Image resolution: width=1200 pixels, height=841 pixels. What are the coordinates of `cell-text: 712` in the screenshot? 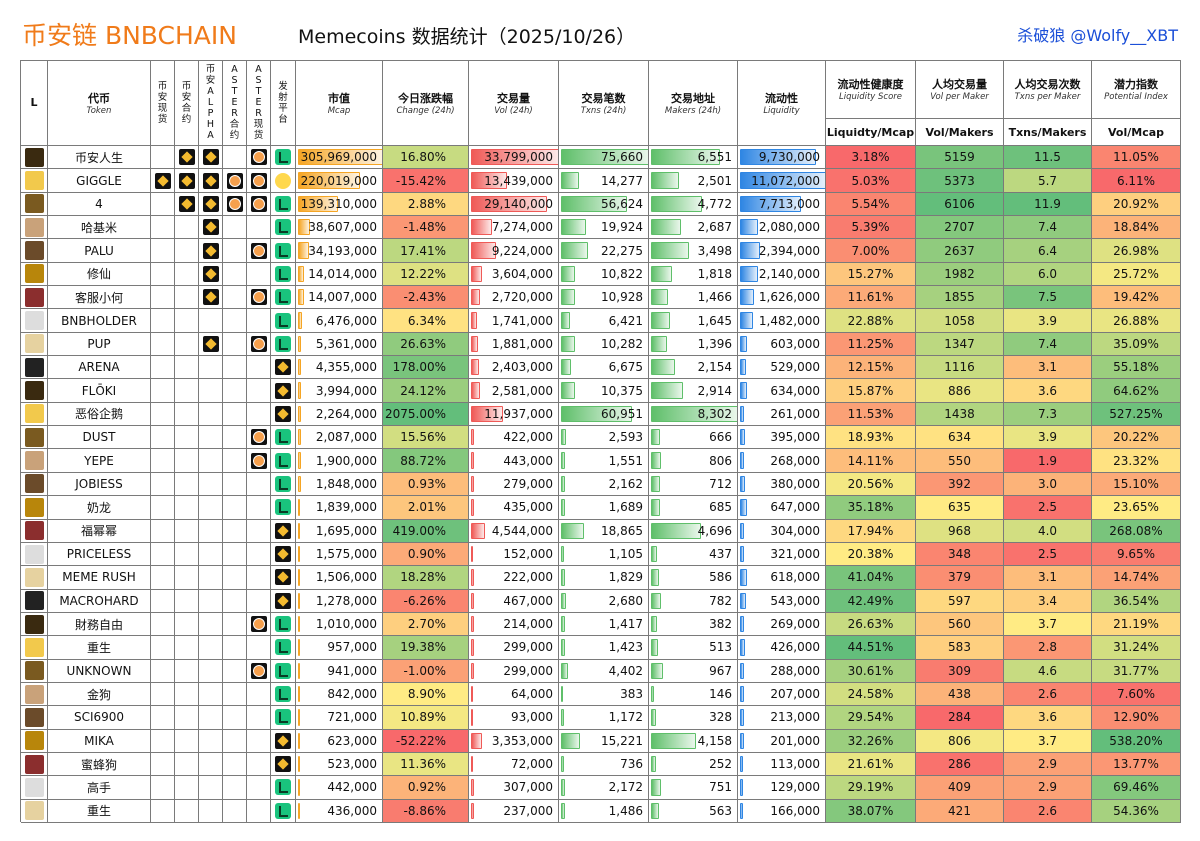 It's located at (720, 483).